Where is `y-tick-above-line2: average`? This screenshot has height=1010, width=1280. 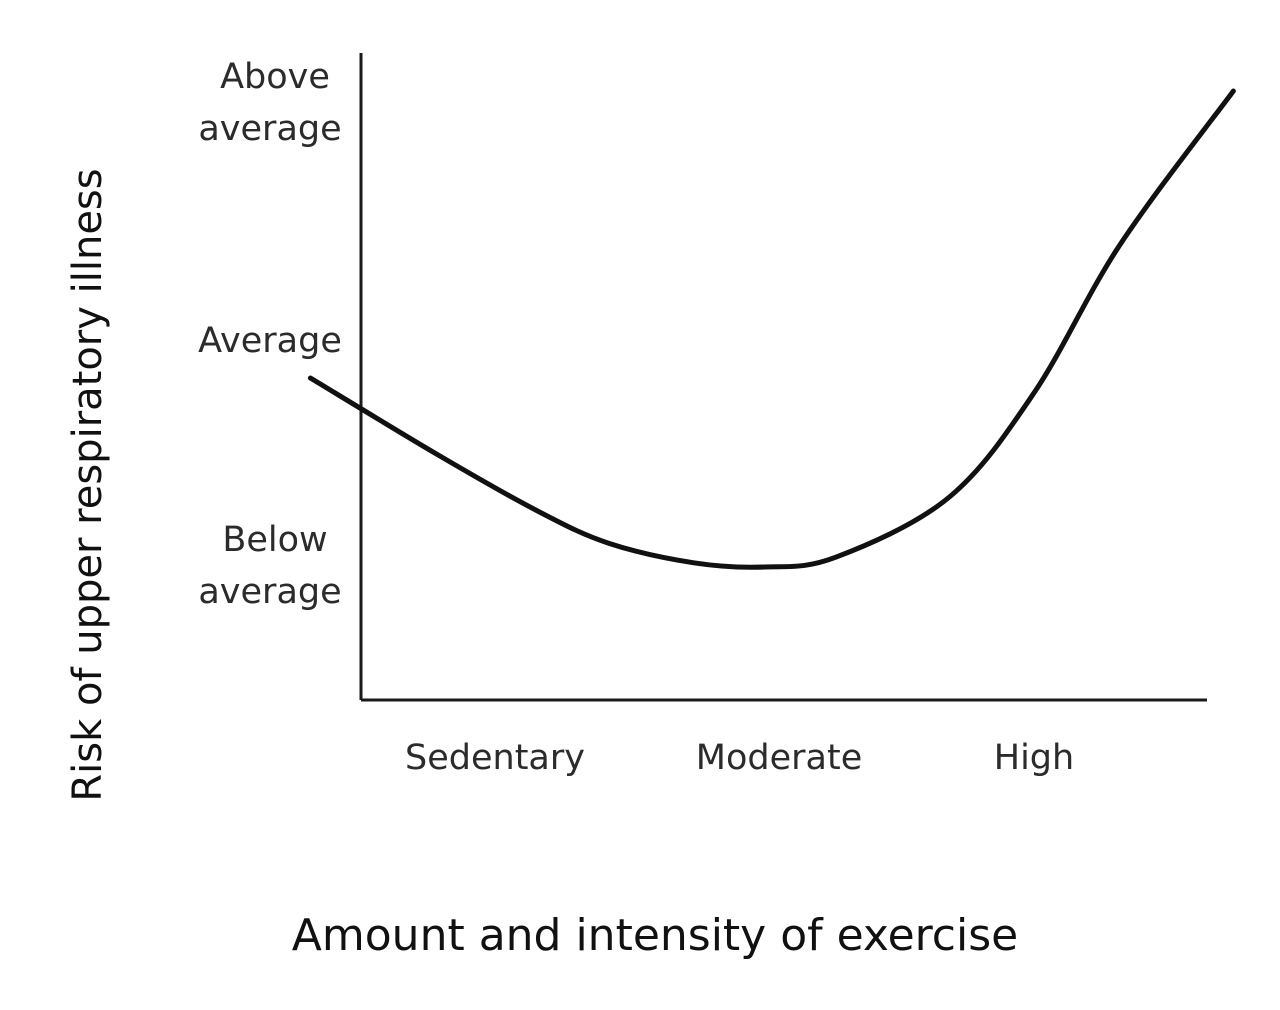 y-tick-above-line2: average is located at coordinates (269, 129).